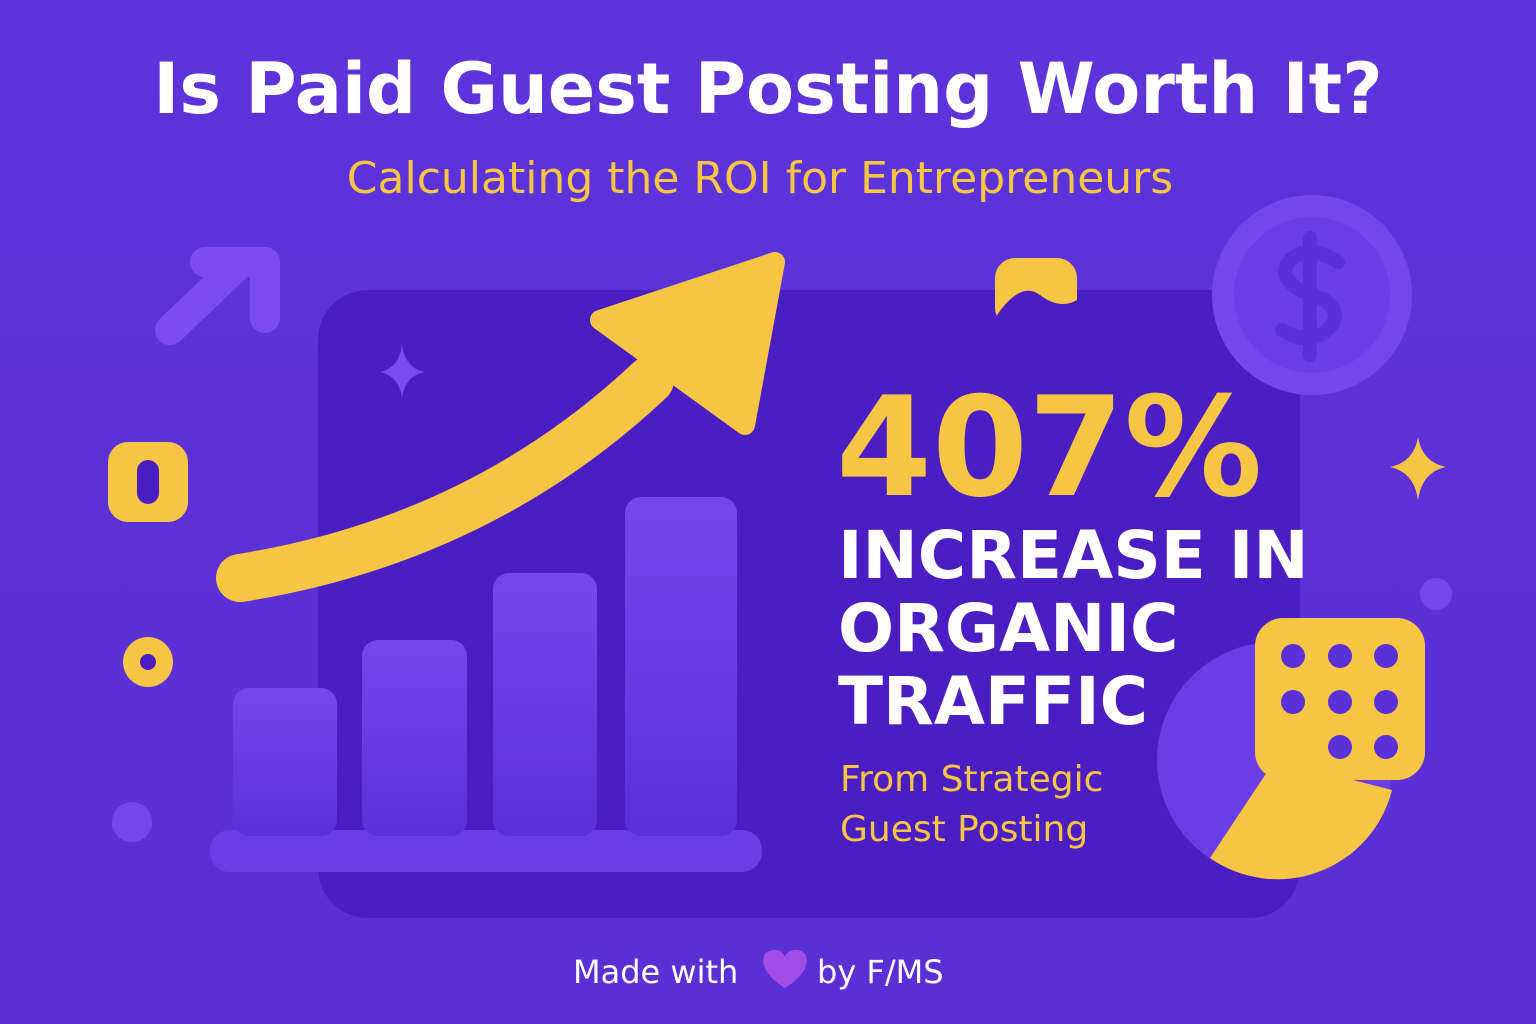 This screenshot has width=1536, height=1024. Describe the element at coordinates (655, 972) in the screenshot. I see `footer-prefix: Made with` at that location.